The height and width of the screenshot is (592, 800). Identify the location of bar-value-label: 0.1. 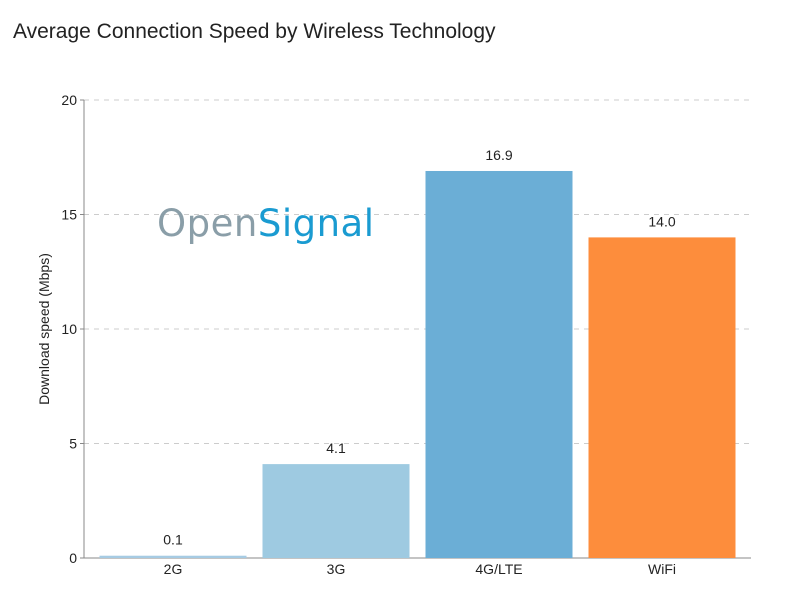
(173, 540).